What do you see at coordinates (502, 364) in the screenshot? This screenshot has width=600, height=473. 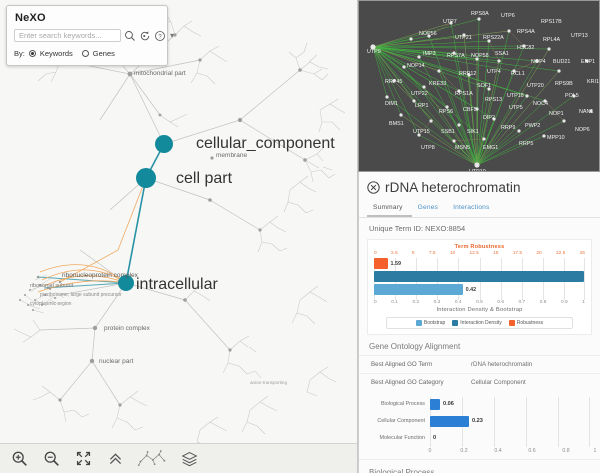 I see `alignment-value: rDNA heterochromatin` at bounding box center [502, 364].